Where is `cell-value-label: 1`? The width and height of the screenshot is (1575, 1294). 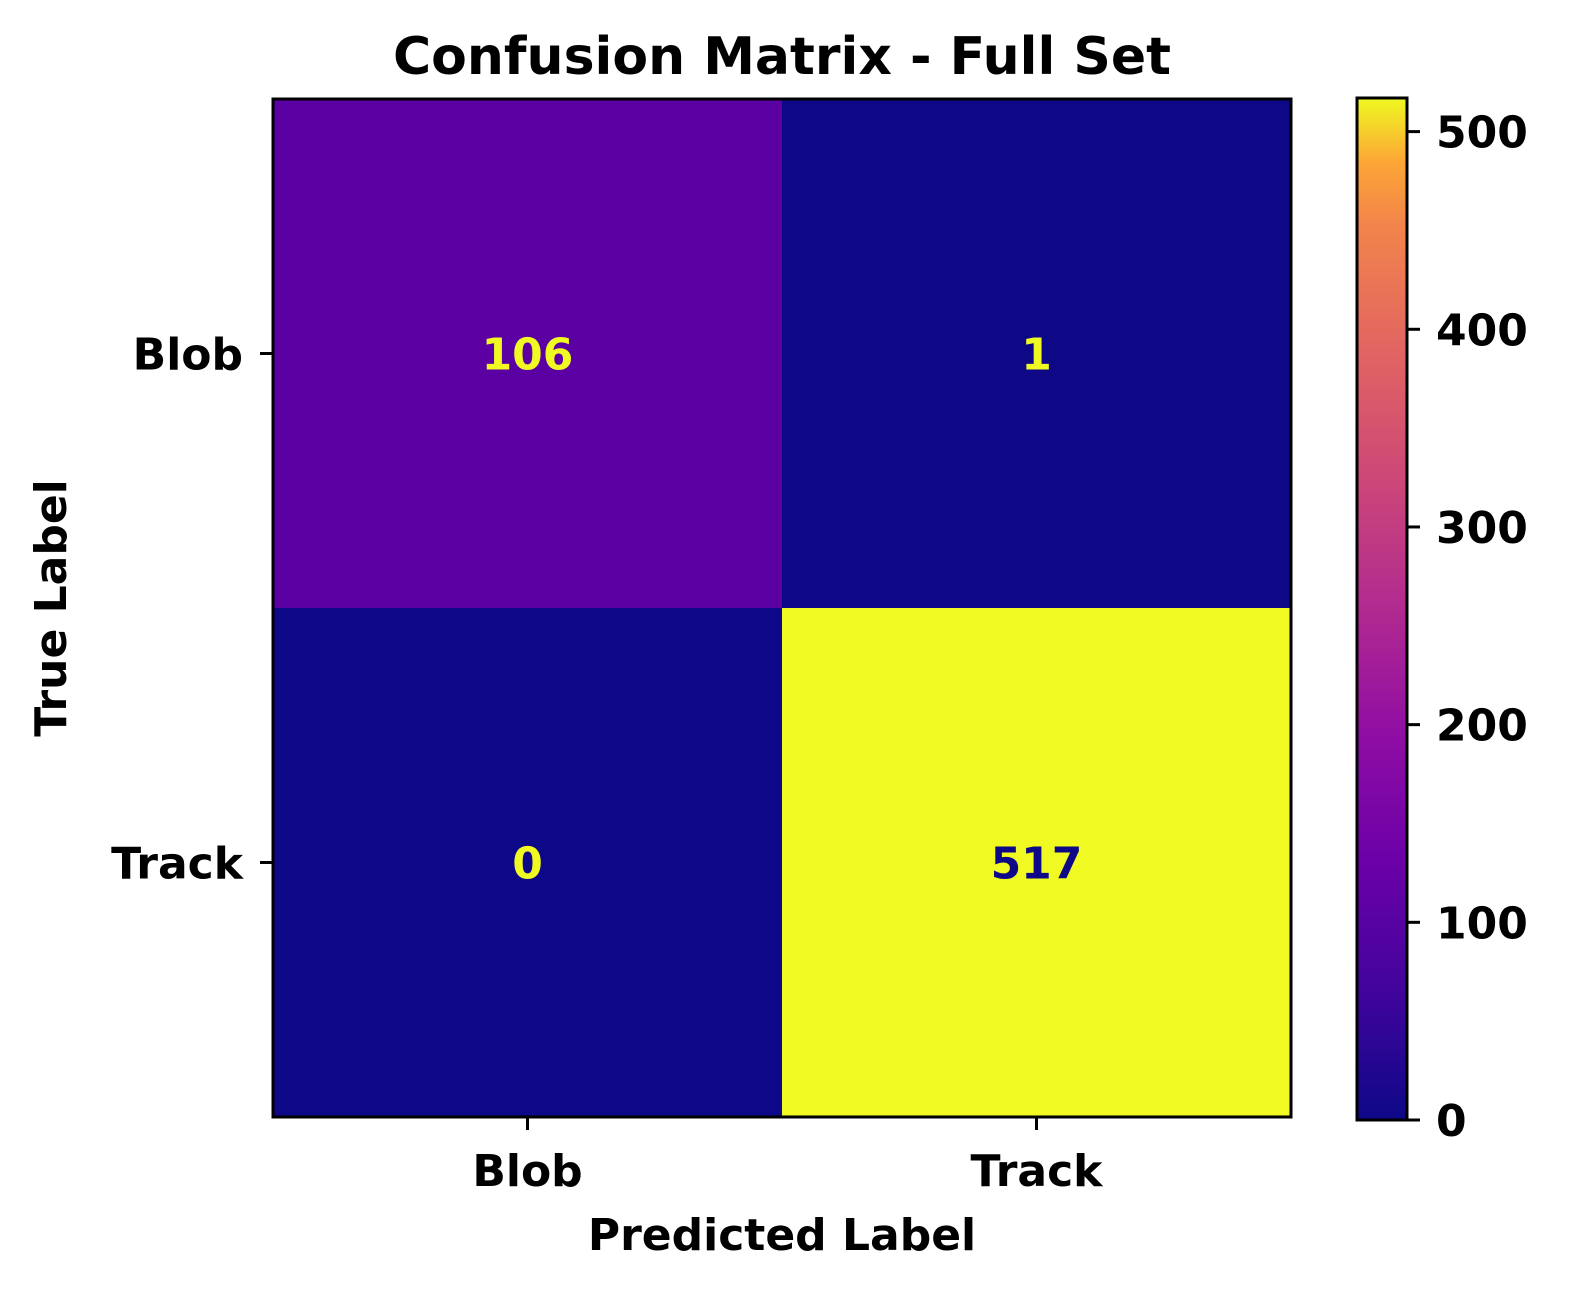
cell-value-label: 1 is located at coordinates (1036, 355).